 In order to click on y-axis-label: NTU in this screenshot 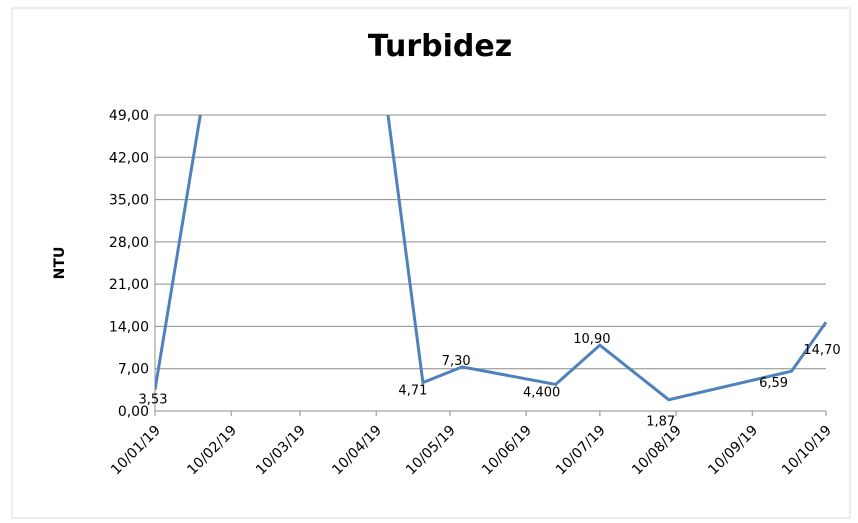, I will do `click(60, 263)`.